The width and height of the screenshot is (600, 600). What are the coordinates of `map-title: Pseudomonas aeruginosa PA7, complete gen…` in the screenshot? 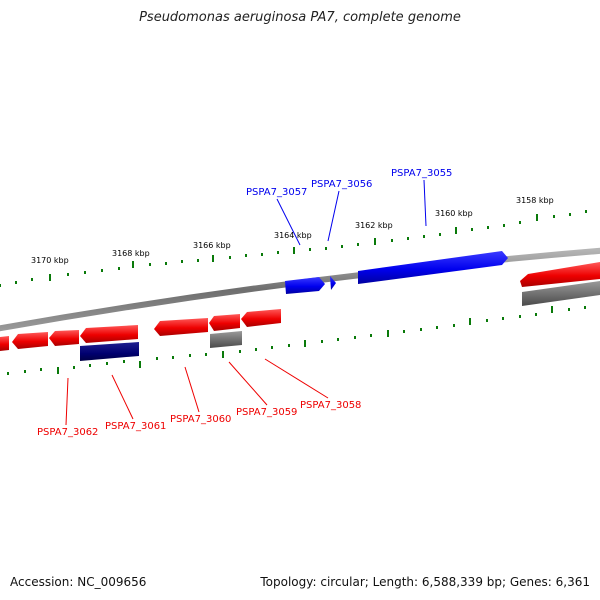 It's located at (300, 17).